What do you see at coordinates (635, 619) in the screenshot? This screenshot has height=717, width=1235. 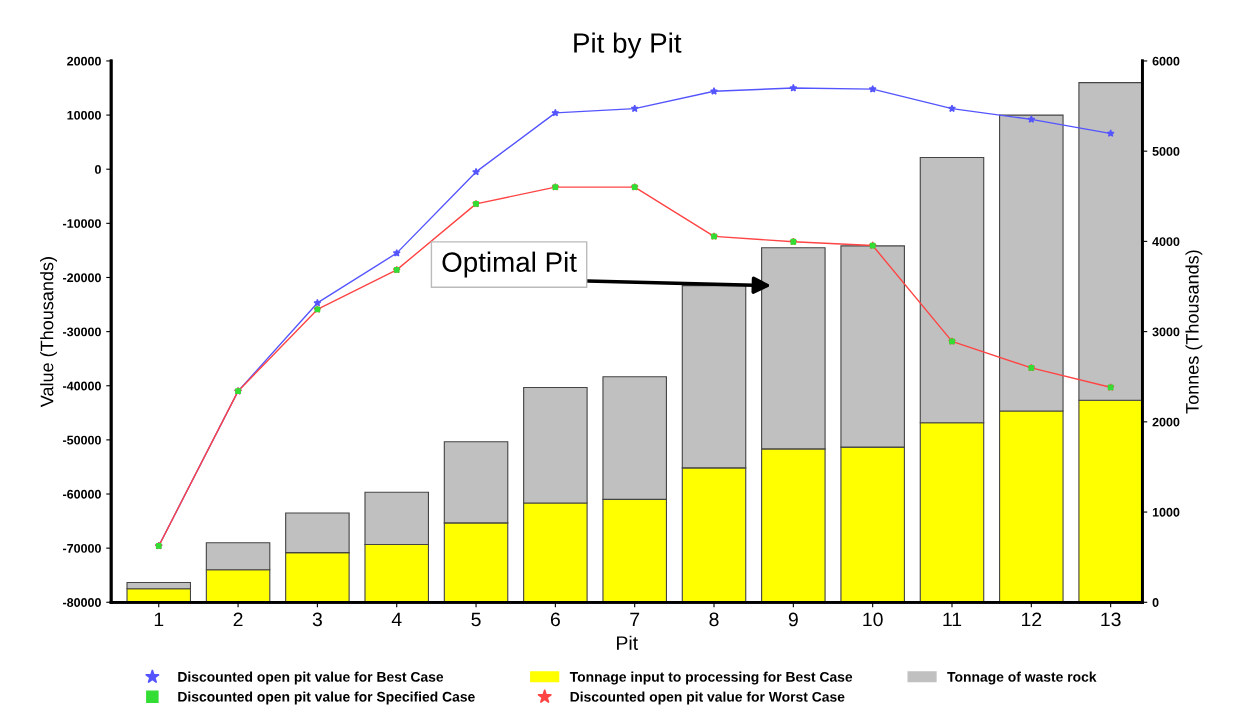 I see `x-tick-label: 7` at bounding box center [635, 619].